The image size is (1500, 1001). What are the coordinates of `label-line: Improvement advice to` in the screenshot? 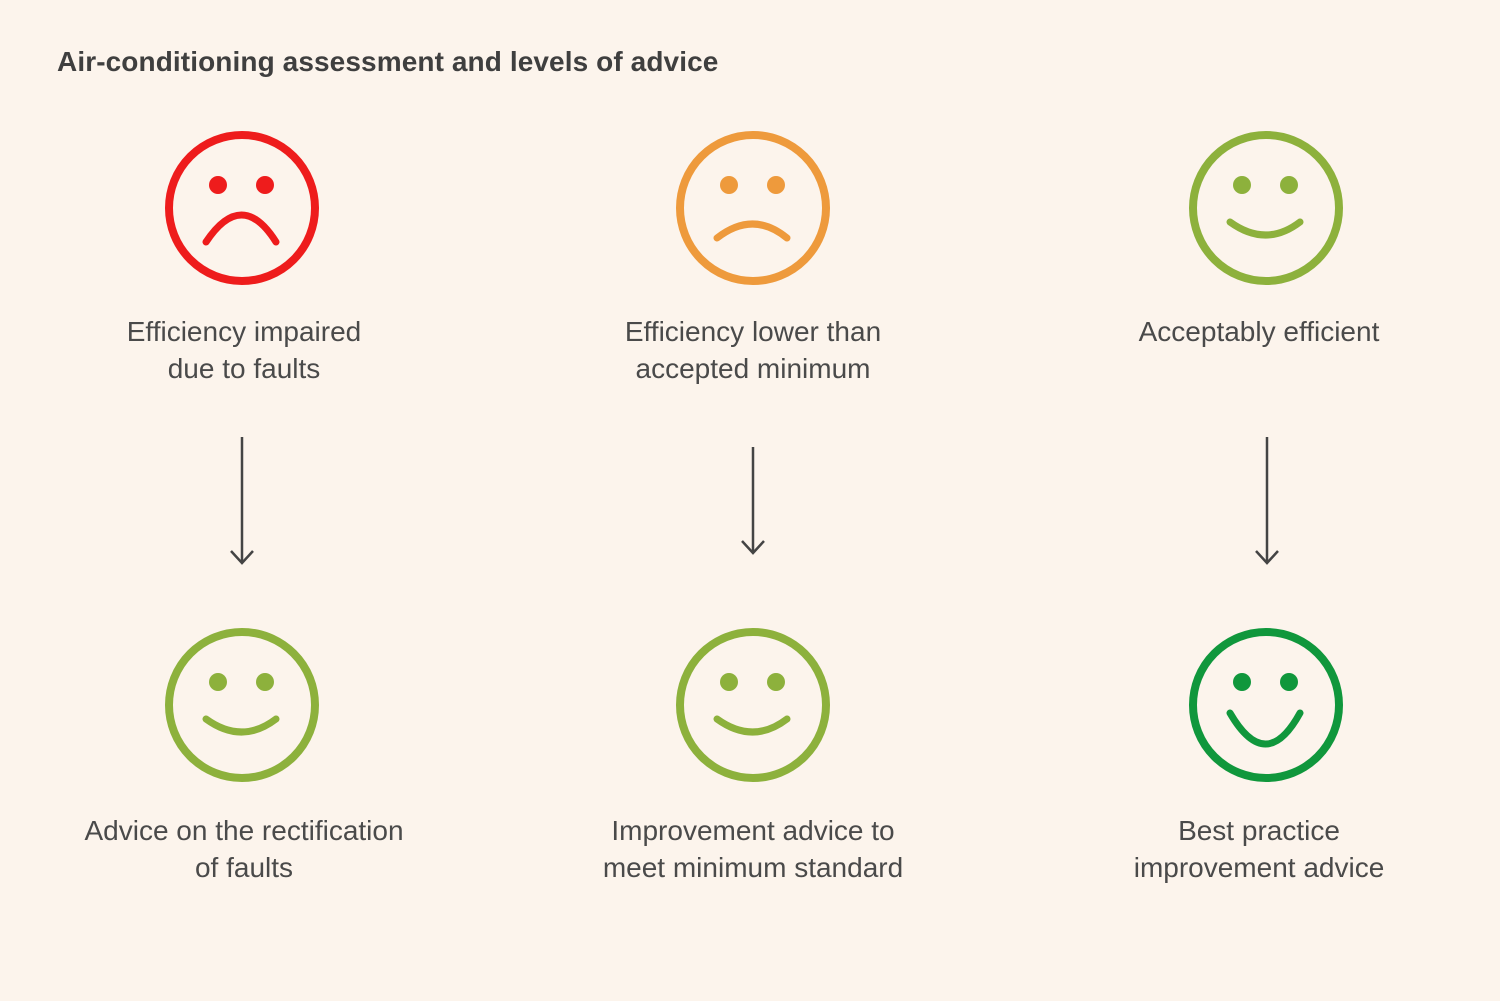 It's located at (753, 830).